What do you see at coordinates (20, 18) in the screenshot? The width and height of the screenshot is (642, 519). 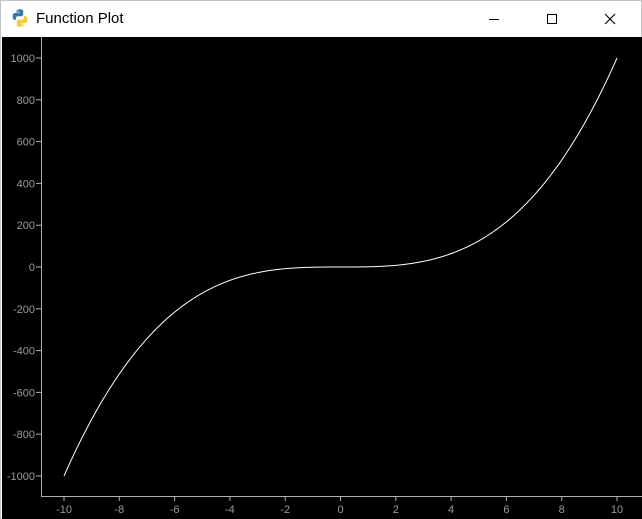 I see `python-icon` at bounding box center [20, 18].